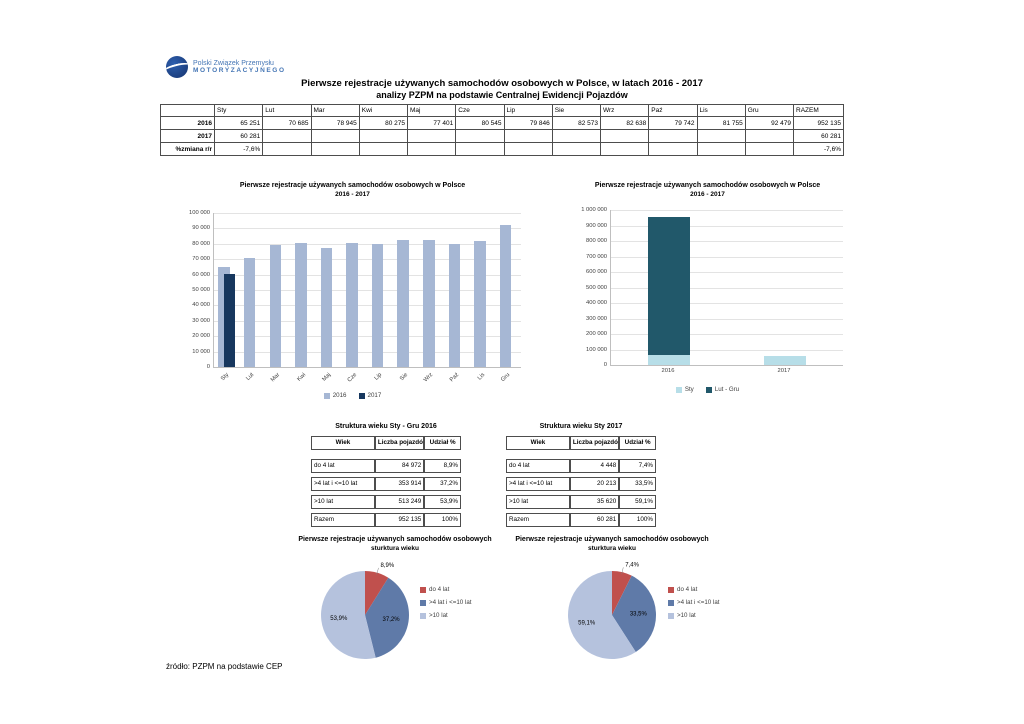 The height and width of the screenshot is (724, 1024). I want to click on y-tick-label: 700 000, so click(596, 256).